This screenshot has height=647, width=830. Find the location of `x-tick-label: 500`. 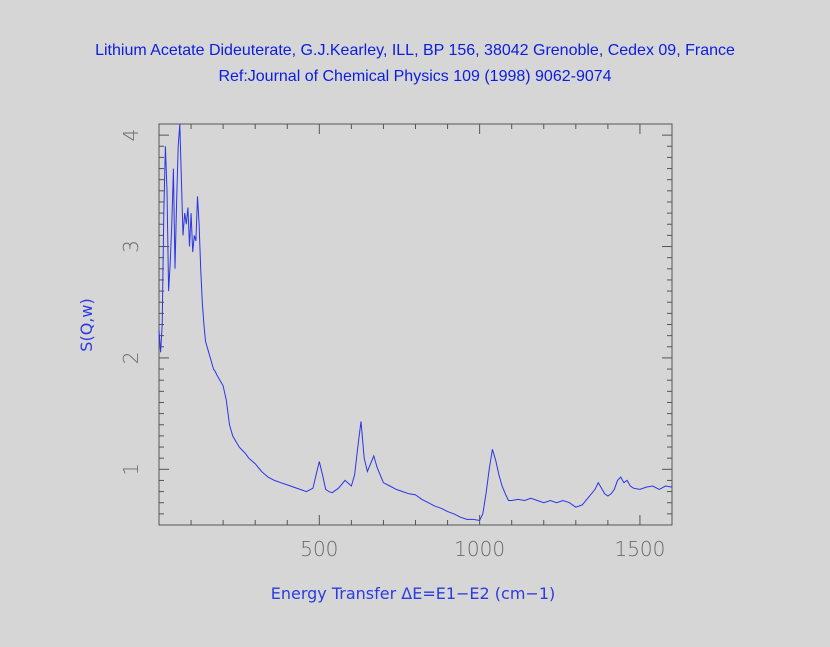

x-tick-label: 500 is located at coordinates (319, 549).